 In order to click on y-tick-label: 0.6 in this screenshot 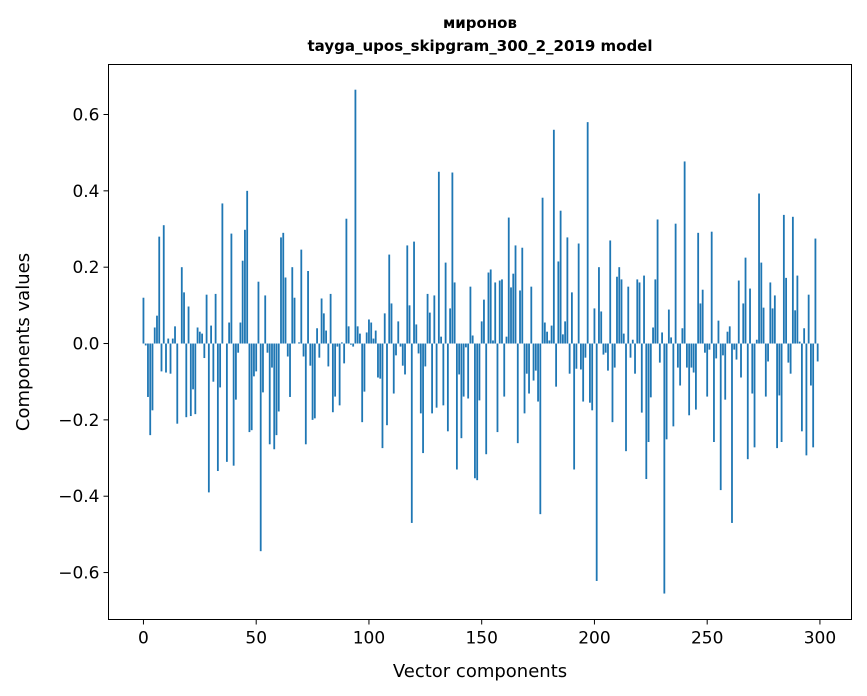, I will do `click(85, 116)`.